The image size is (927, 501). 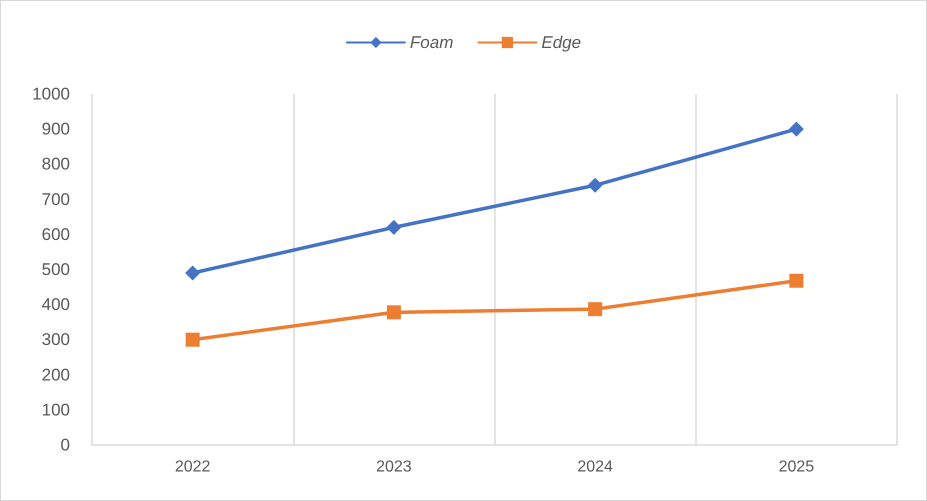 I want to click on x-tick-label: 2025, so click(x=796, y=467).